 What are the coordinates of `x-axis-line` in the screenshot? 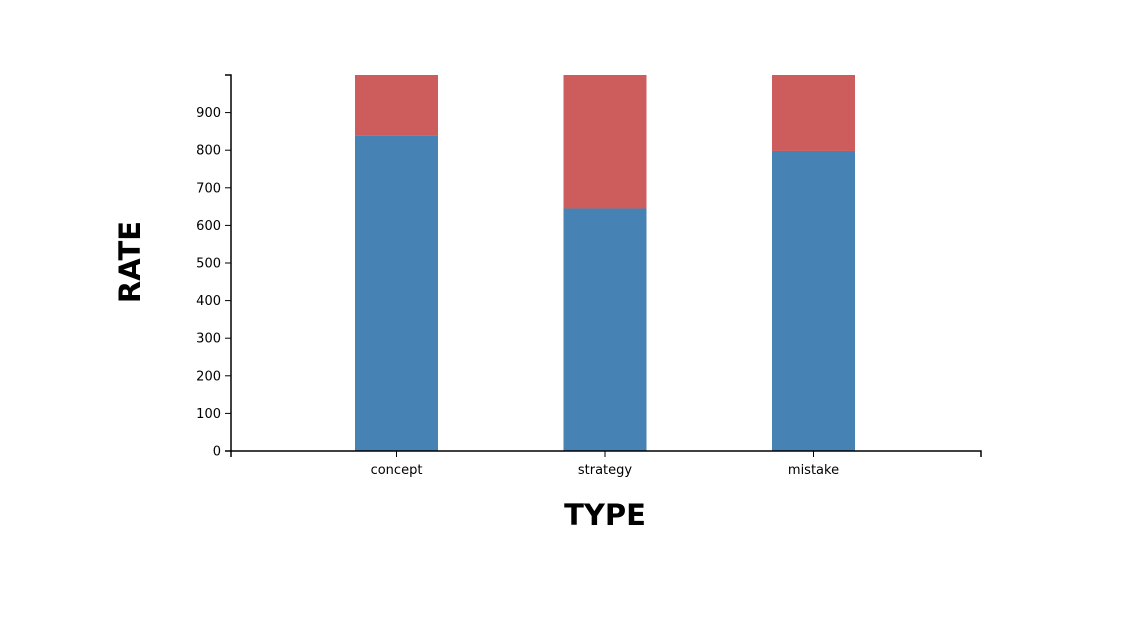 It's located at (606, 453).